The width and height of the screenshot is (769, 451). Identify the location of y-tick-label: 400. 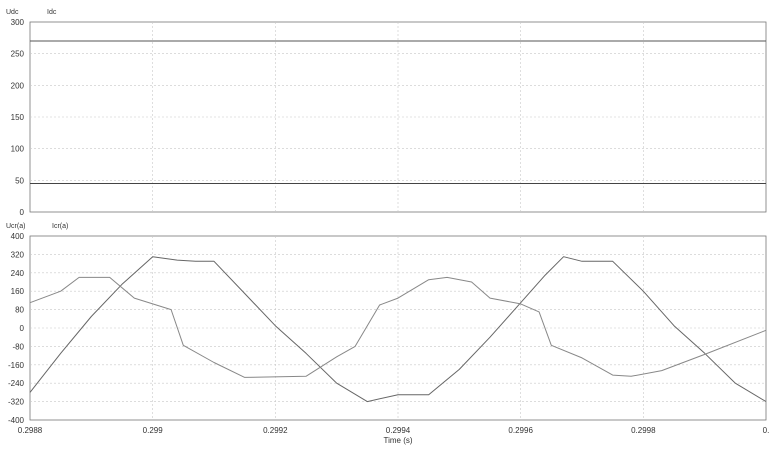
(18, 236).